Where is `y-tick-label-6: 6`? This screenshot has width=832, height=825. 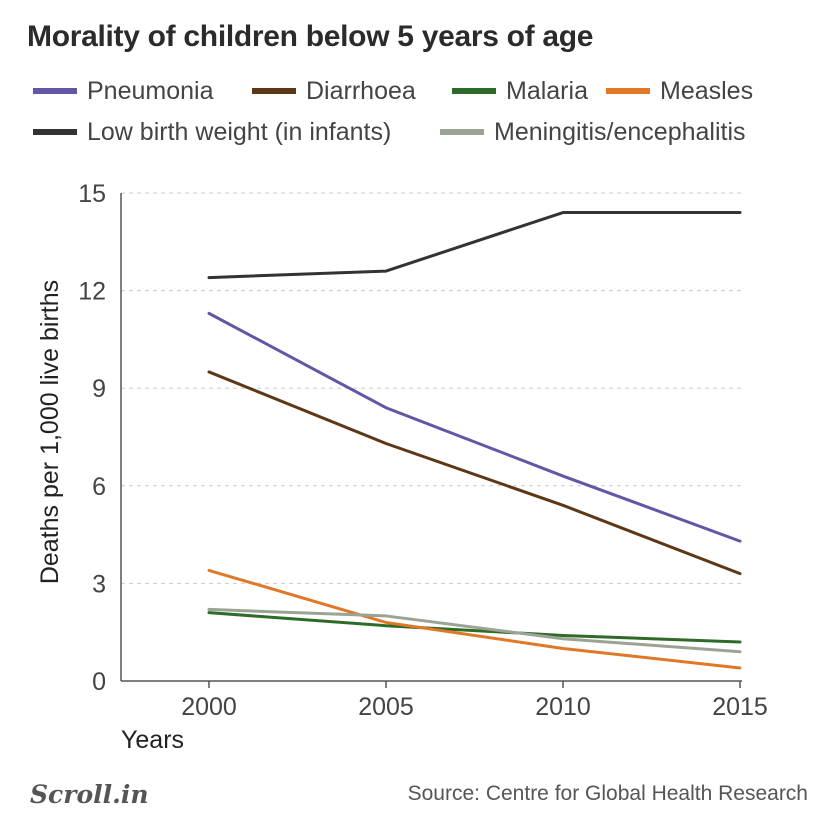 y-tick-label-6: 6 is located at coordinates (99, 487).